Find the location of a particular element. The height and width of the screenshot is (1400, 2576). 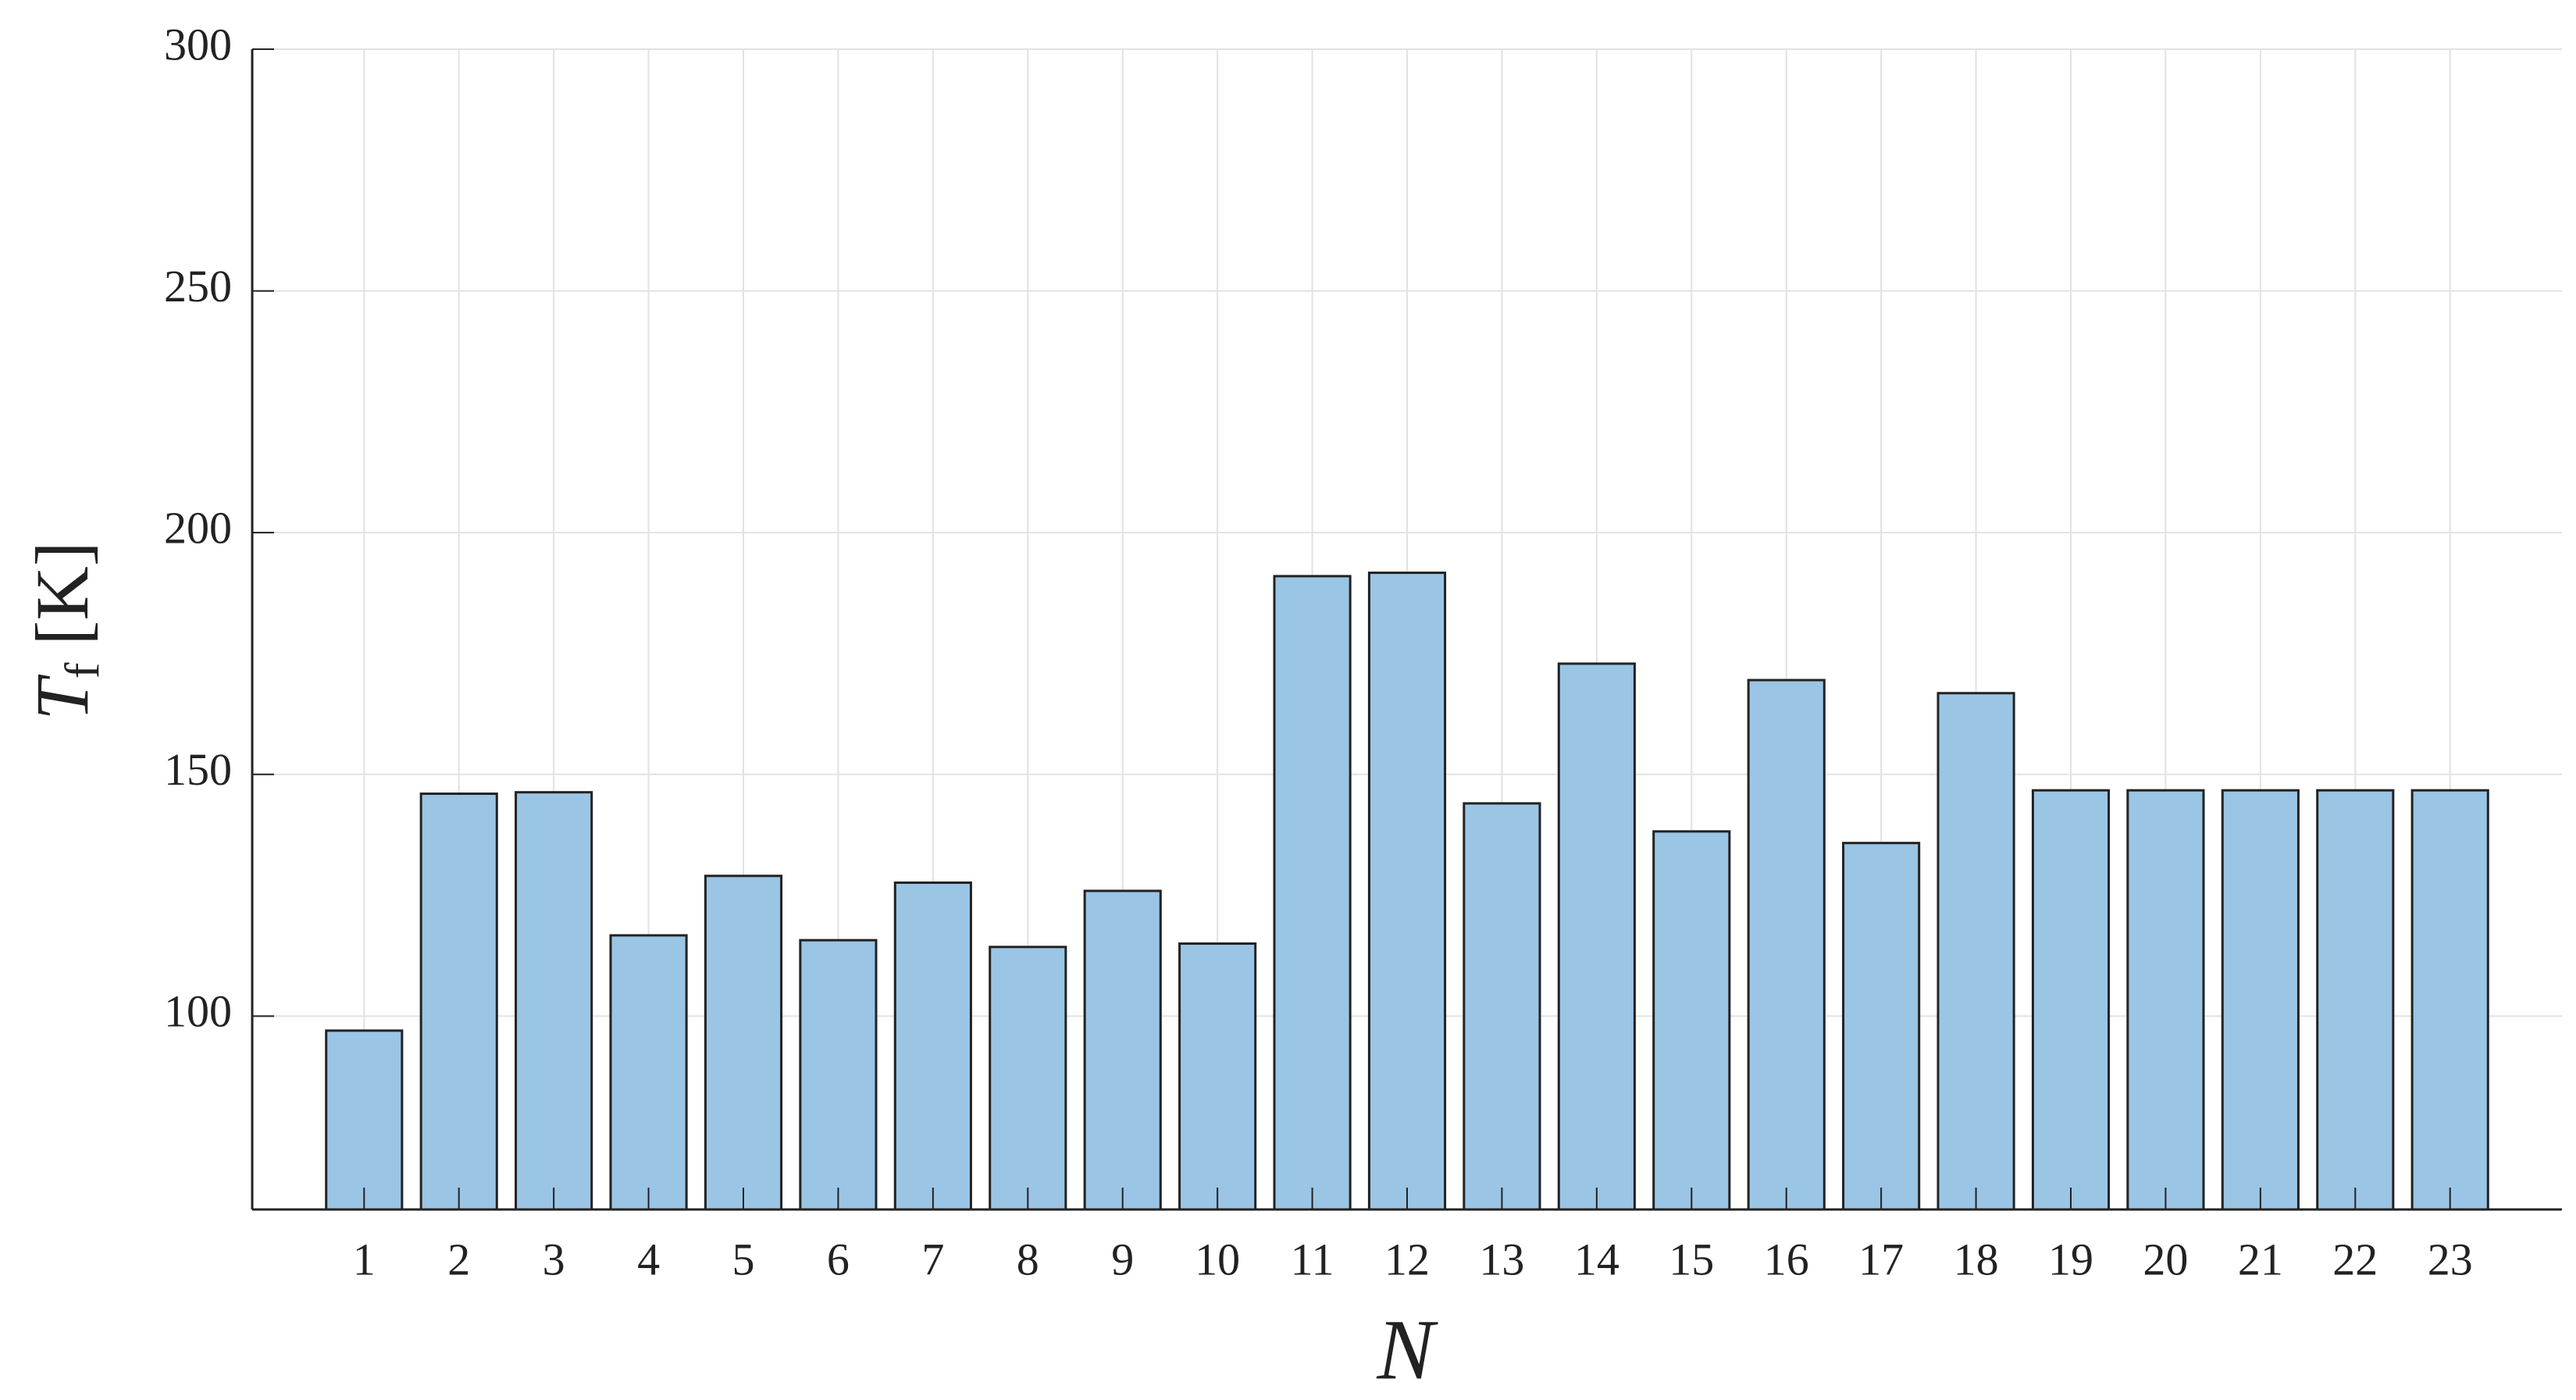

y-axis-label: Tf [K] is located at coordinates (64, 630).